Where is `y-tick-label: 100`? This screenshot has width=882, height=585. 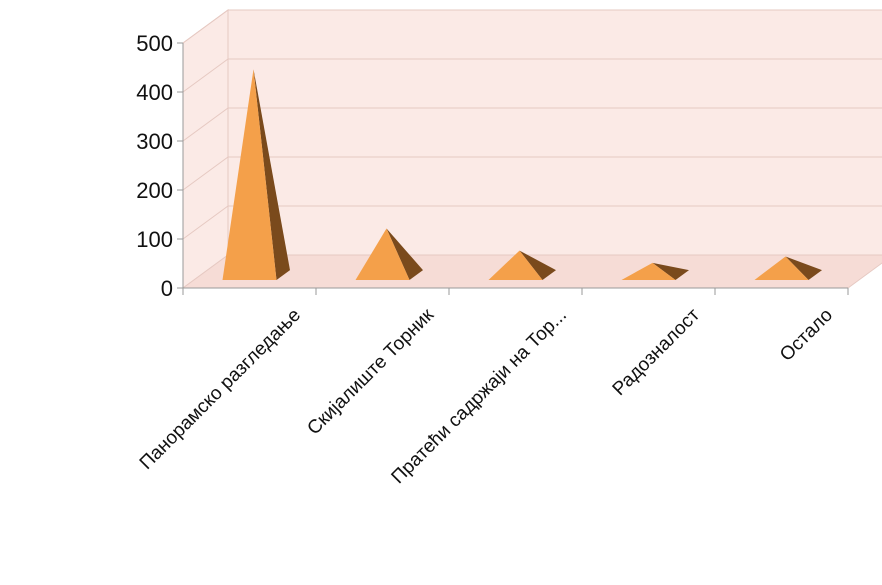 y-tick-label: 100 is located at coordinates (154, 239).